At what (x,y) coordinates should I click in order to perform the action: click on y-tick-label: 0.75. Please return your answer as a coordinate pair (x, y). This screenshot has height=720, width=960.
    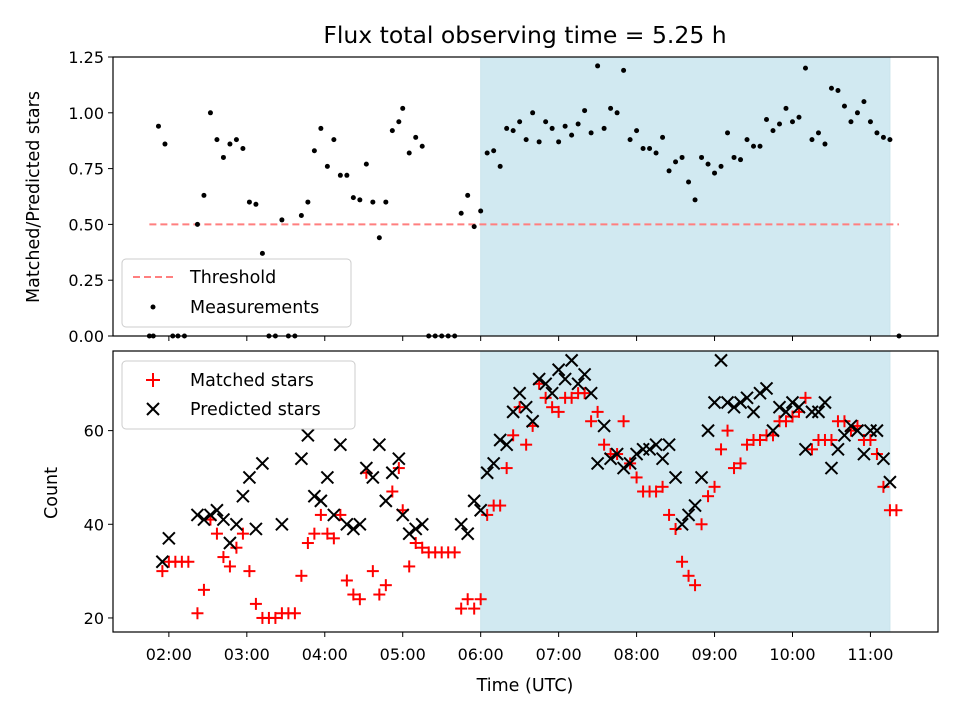
    Looking at the image, I should click on (86, 169).